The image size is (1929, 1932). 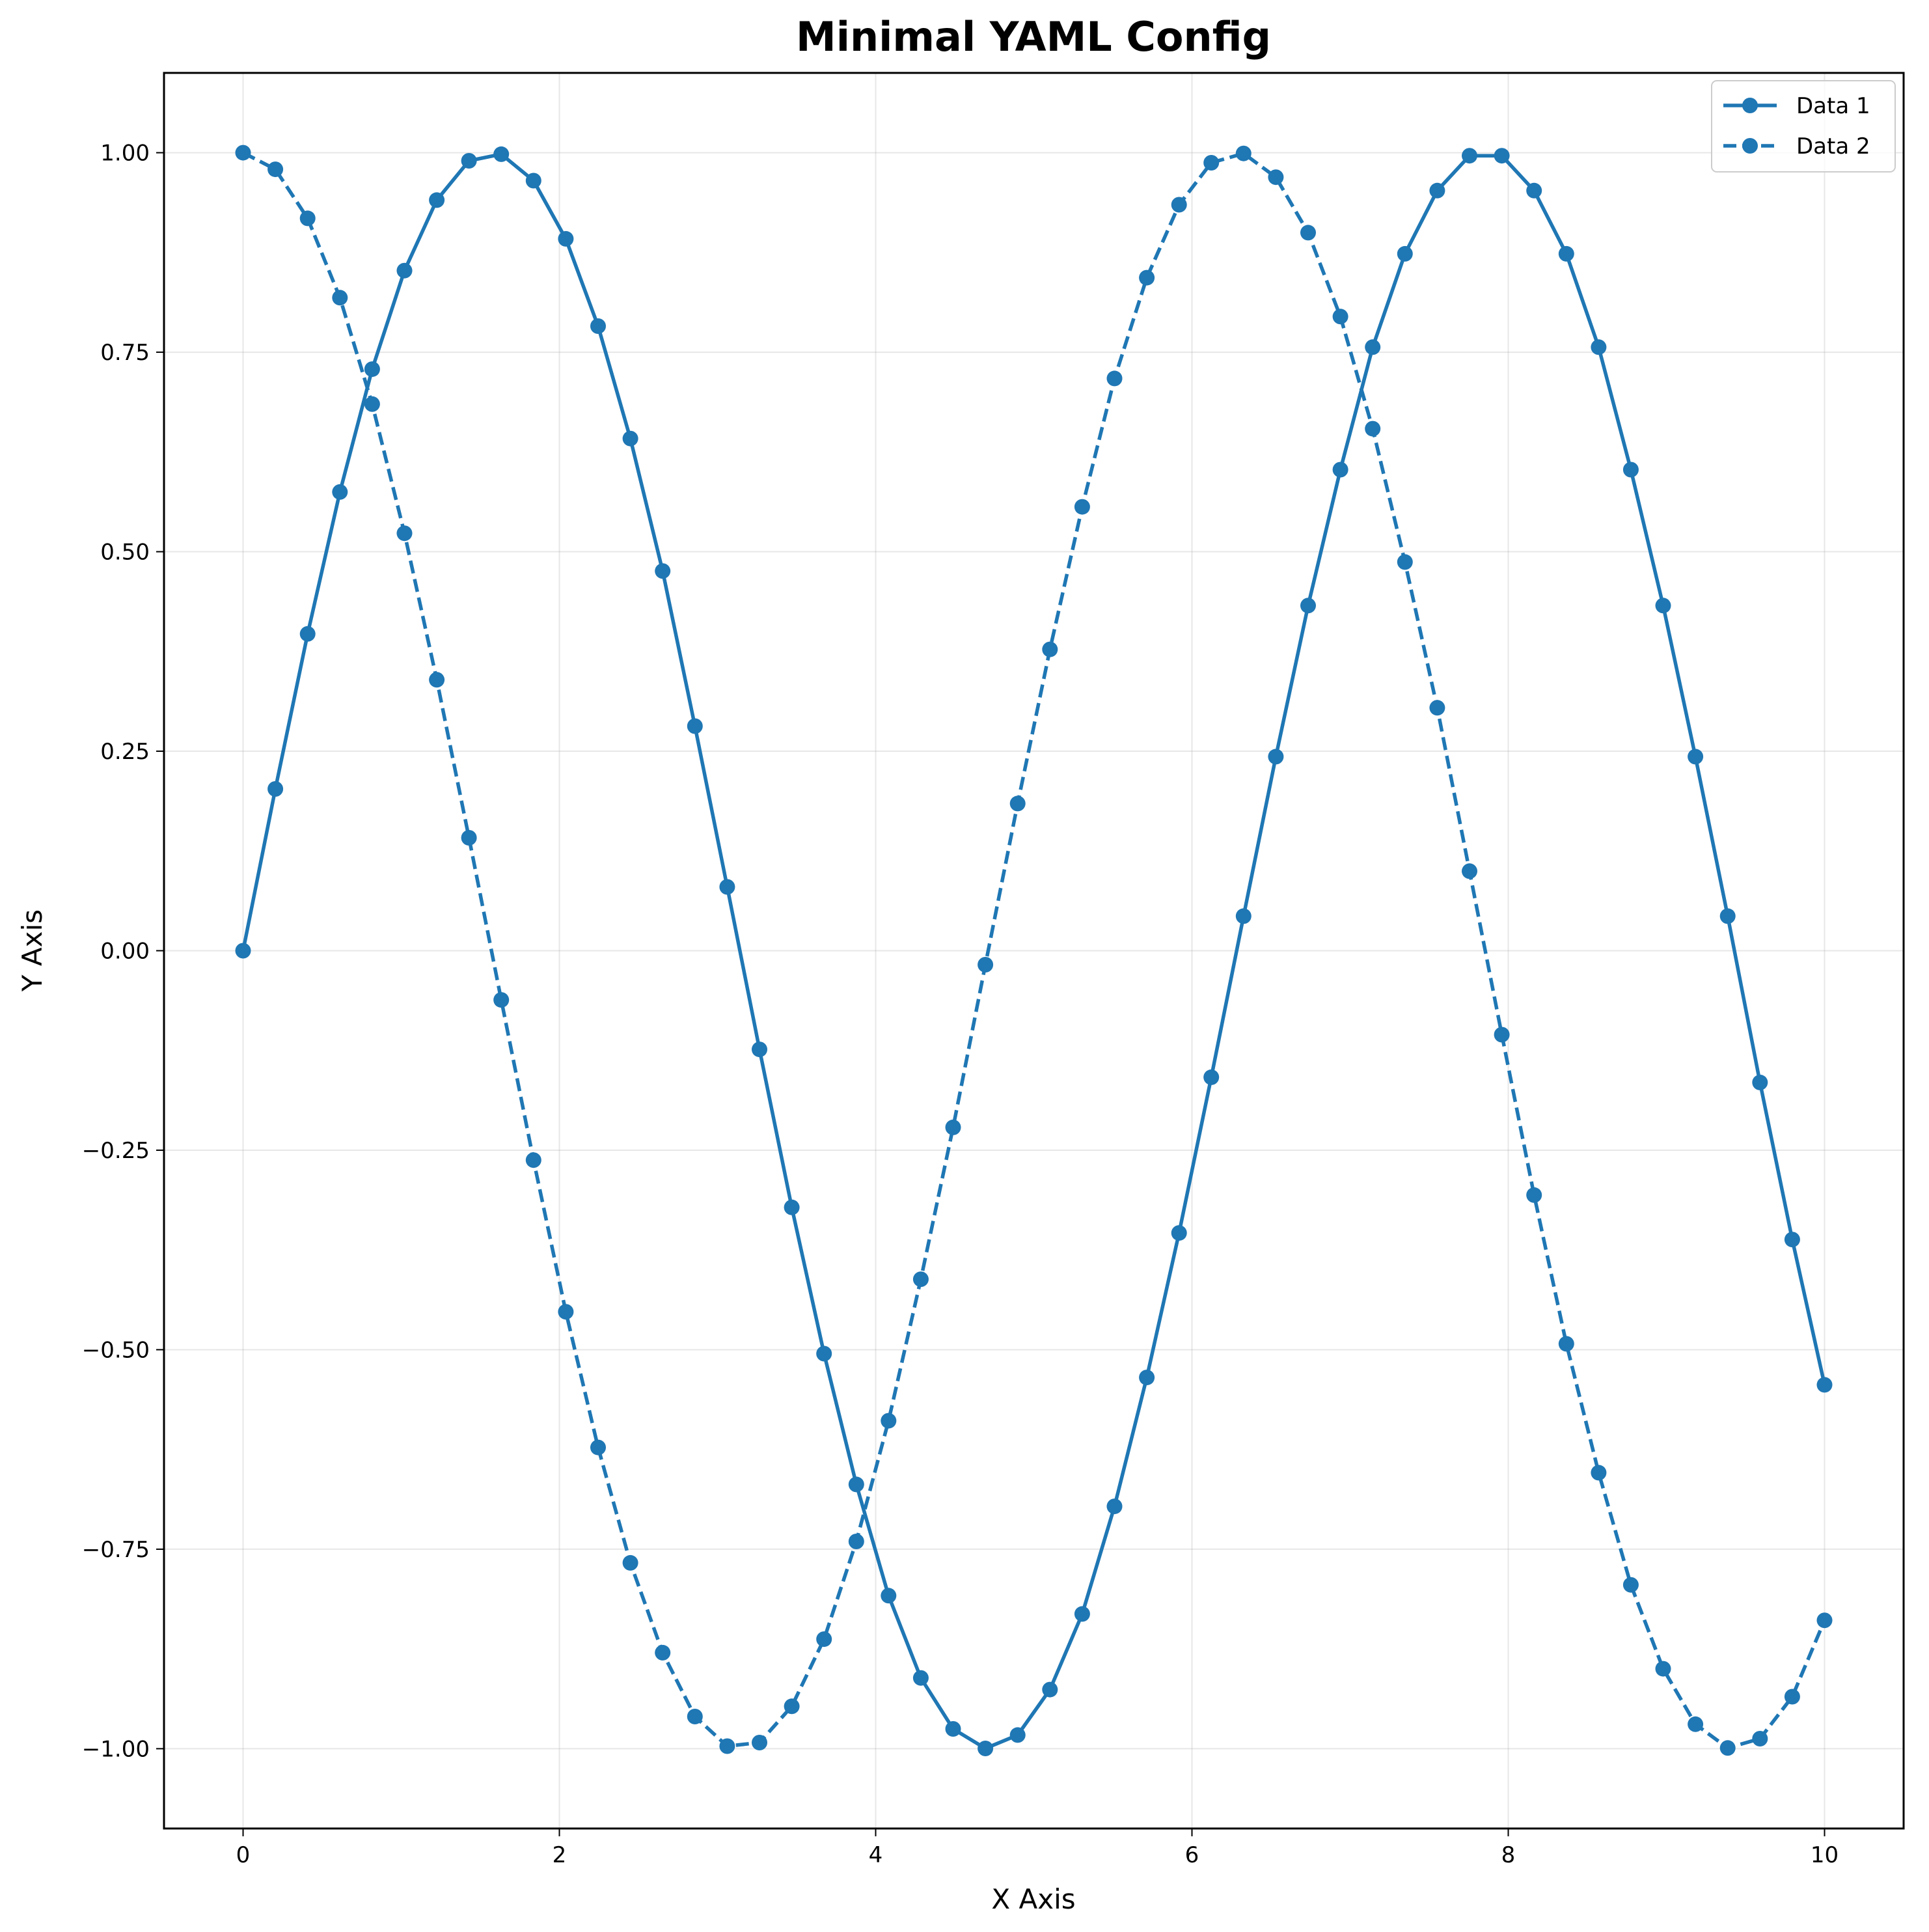 I want to click on legend-label: Data 2, so click(x=1833, y=146).